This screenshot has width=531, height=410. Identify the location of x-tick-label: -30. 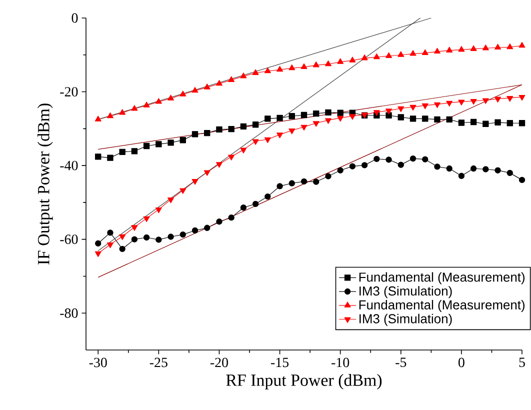
(98, 363).